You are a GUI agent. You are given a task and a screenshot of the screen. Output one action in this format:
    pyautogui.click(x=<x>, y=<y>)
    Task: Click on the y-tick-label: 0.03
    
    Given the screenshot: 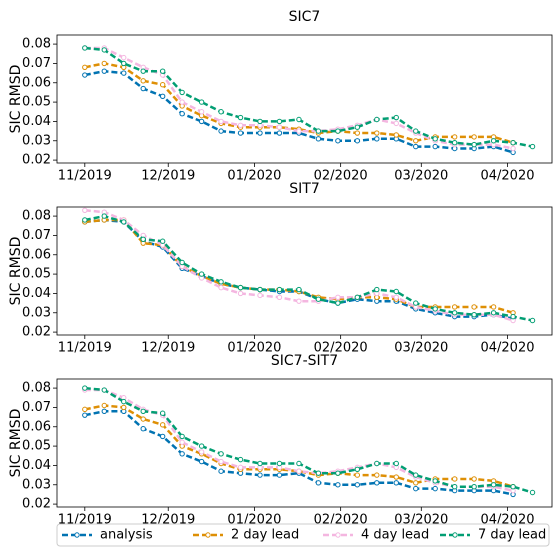 What is the action you would take?
    pyautogui.click(x=36, y=140)
    